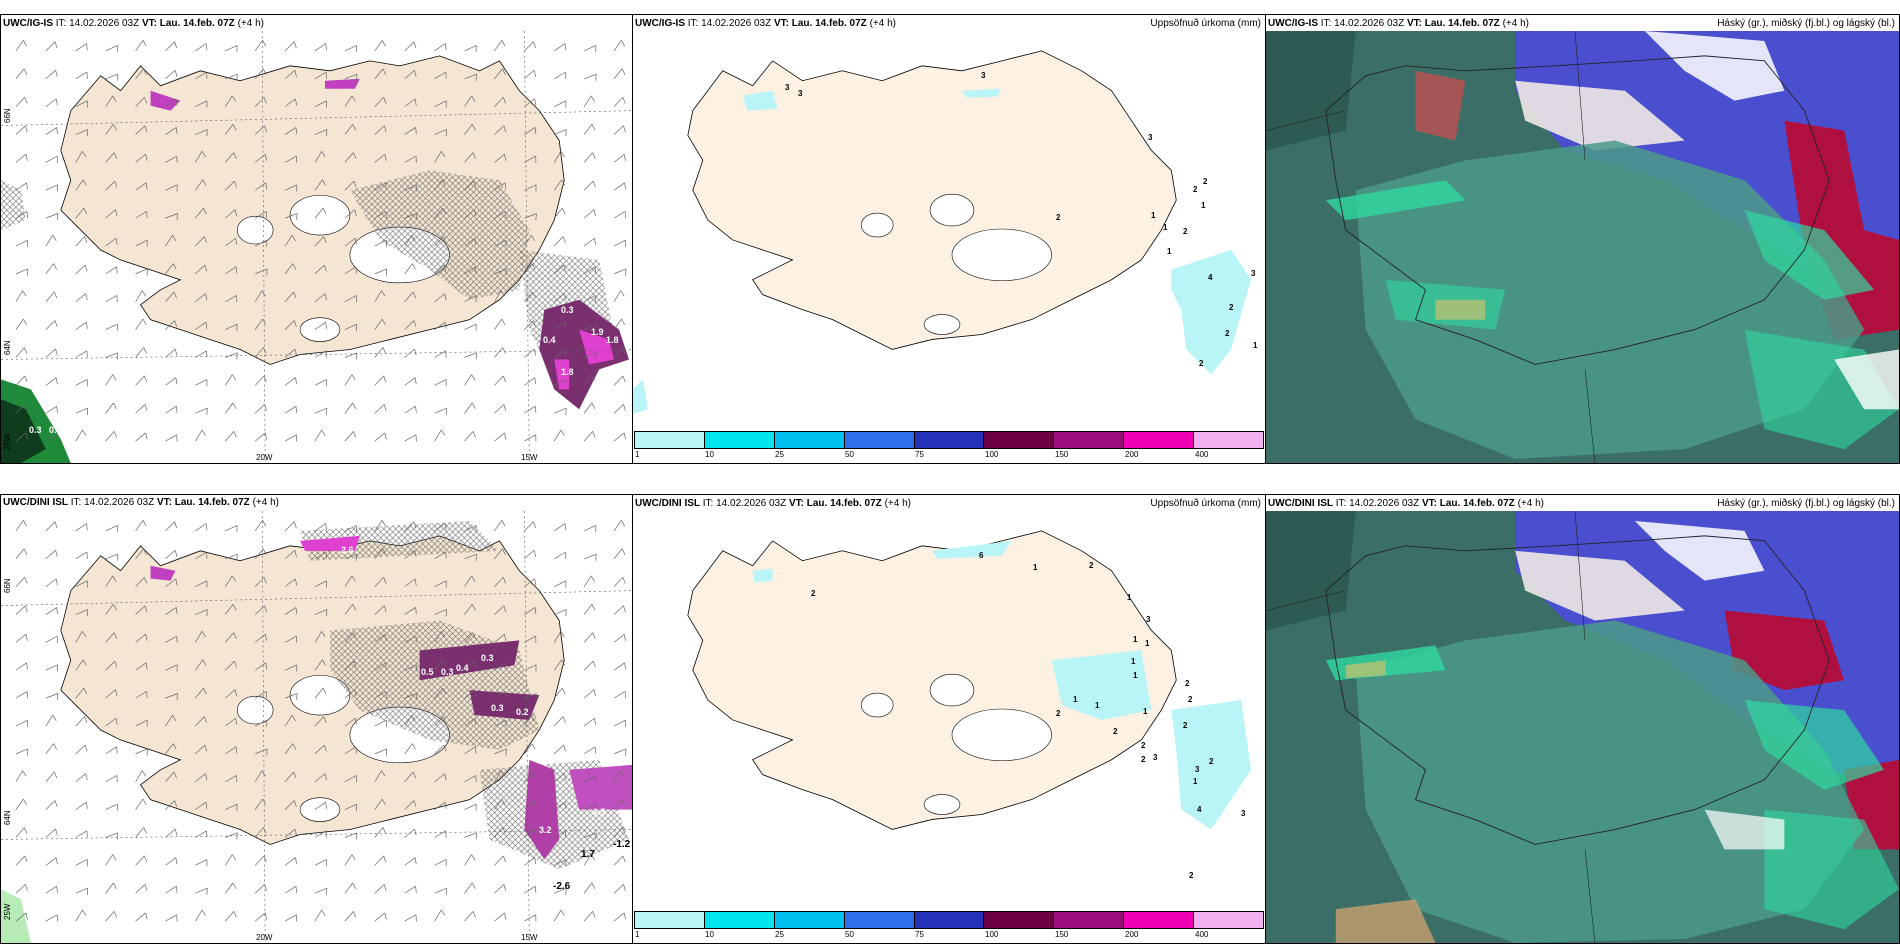 The height and width of the screenshot is (950, 1900). Describe the element at coordinates (7, 817) in the screenshot. I see `lat-label-64: 64N` at that location.